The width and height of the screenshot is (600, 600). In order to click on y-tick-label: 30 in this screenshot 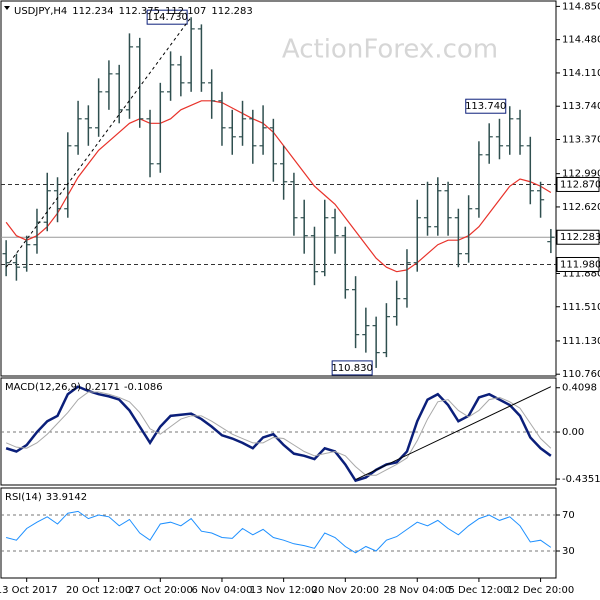, I will do `click(568, 551)`.